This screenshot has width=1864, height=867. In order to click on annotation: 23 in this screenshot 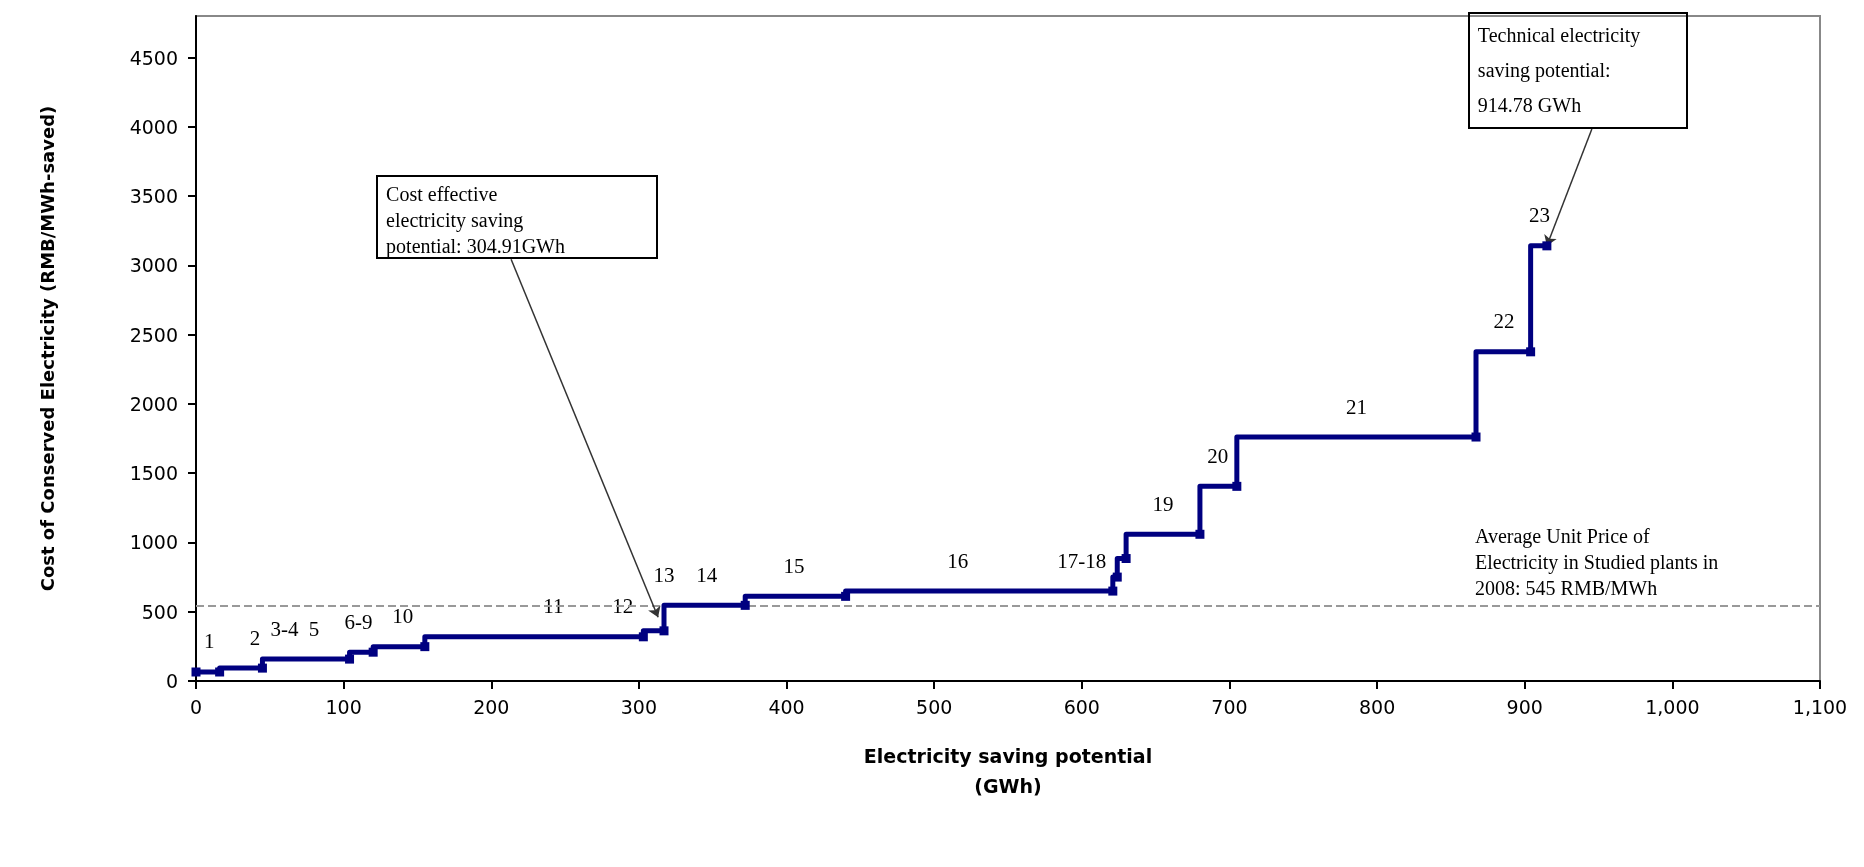, I will do `click(1539, 215)`.